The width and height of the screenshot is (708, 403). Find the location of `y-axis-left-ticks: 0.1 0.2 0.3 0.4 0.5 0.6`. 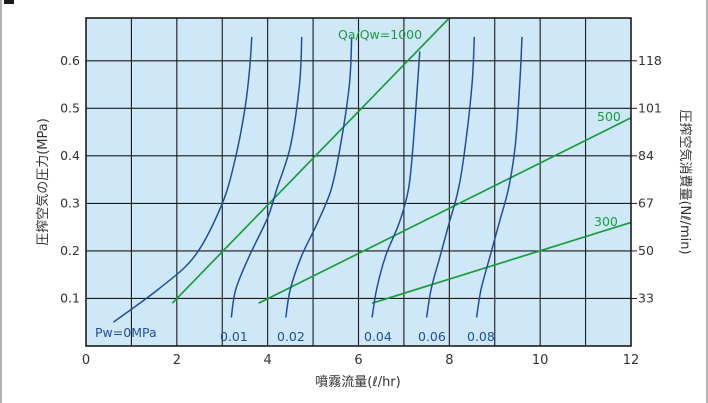

y-axis-left-ticks: 0.1 0.2 0.3 0.4 0.5 0.6 is located at coordinates (70, 179).